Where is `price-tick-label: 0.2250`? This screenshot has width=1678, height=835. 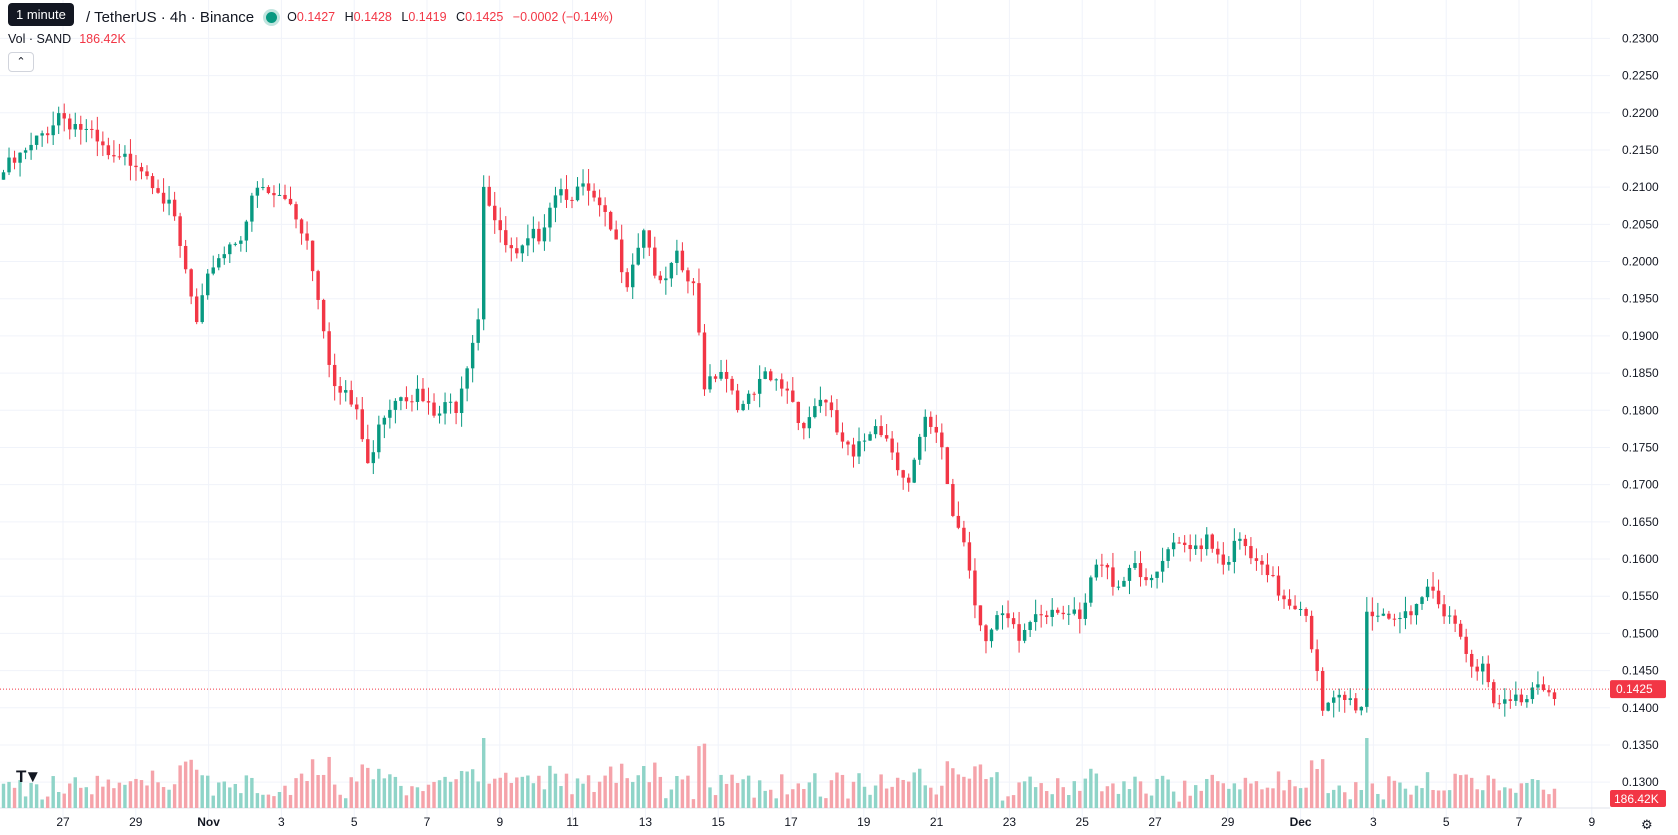
price-tick-label: 0.2250 is located at coordinates (1640, 76).